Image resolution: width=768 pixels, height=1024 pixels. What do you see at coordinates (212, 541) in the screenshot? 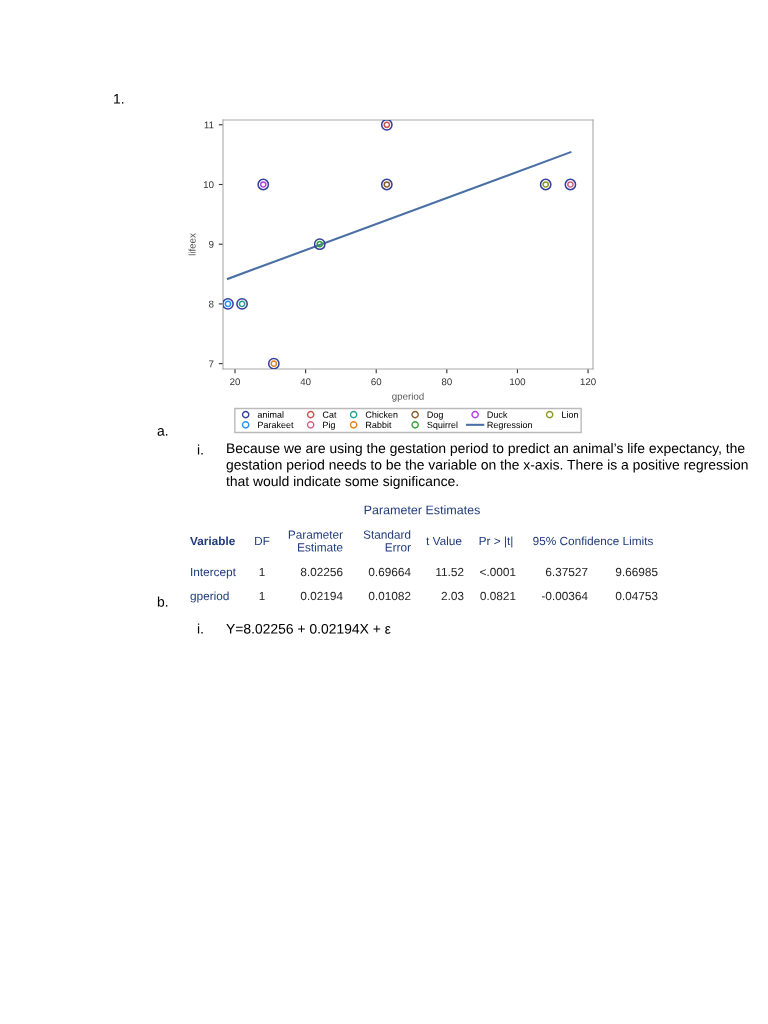
I see `text: Variable` at bounding box center [212, 541].